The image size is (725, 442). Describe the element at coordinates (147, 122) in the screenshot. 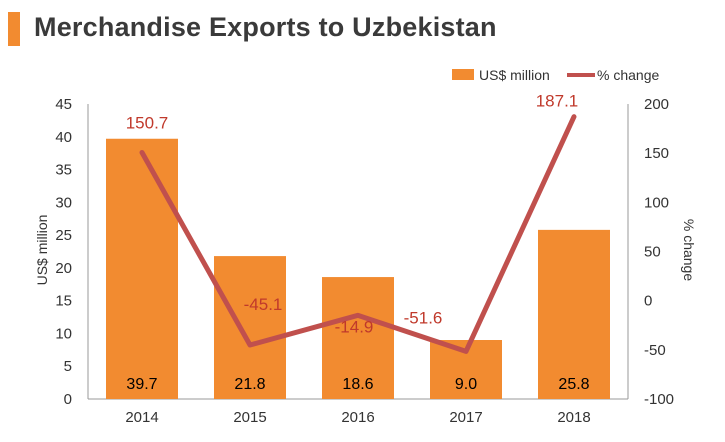

I see `line-value-label: 150.7` at that location.